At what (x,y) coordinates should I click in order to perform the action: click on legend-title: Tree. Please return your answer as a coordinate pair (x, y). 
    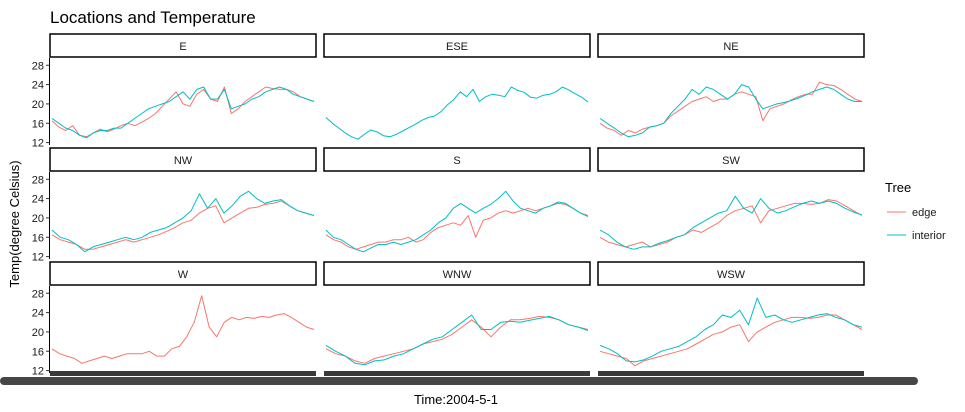
    Looking at the image, I should click on (898, 187).